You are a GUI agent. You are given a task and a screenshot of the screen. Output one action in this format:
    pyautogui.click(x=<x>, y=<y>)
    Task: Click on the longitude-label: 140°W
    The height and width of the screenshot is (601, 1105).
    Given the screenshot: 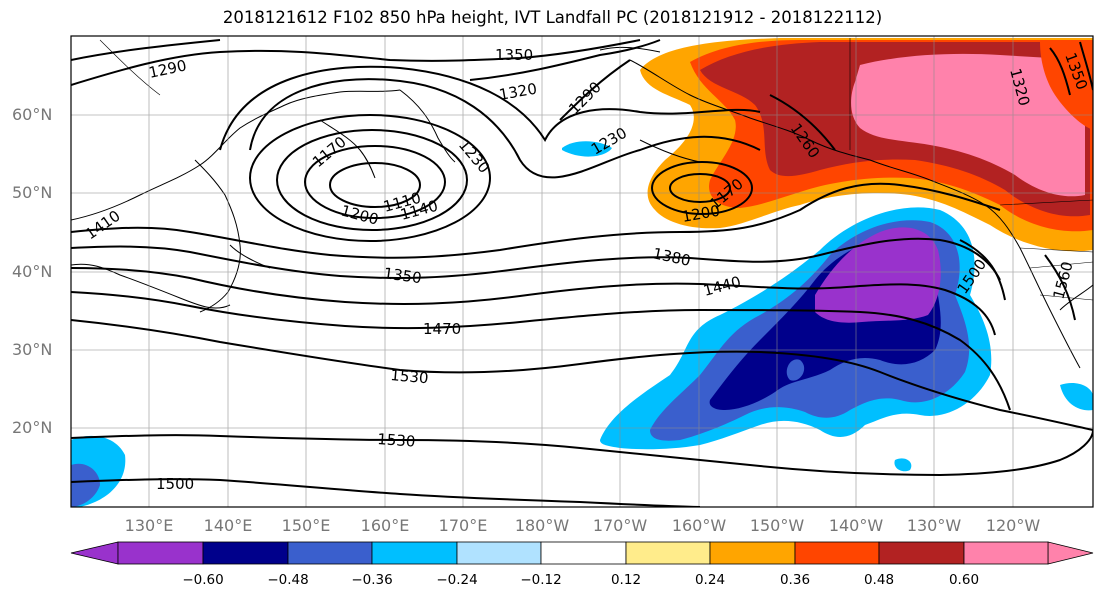 What is the action you would take?
    pyautogui.click(x=856, y=525)
    